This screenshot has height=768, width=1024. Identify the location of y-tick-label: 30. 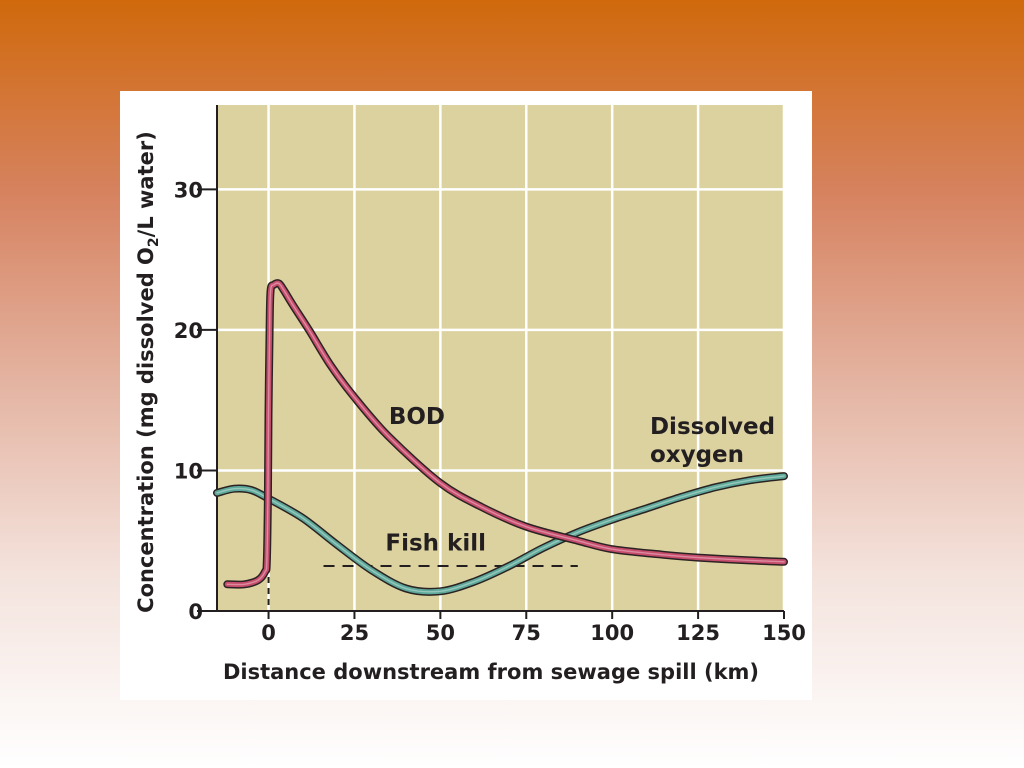
(188, 190).